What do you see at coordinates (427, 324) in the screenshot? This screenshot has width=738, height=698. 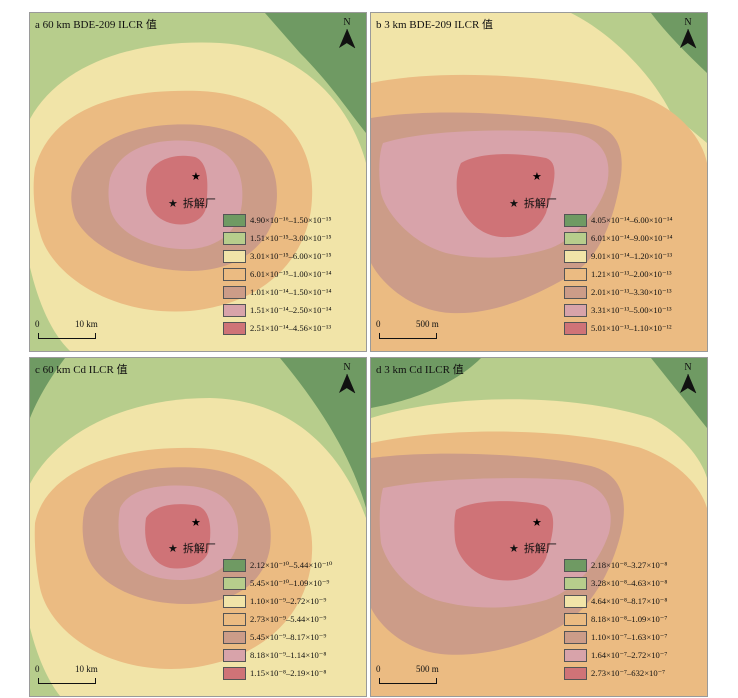 I see `scale-label: 500 m` at bounding box center [427, 324].